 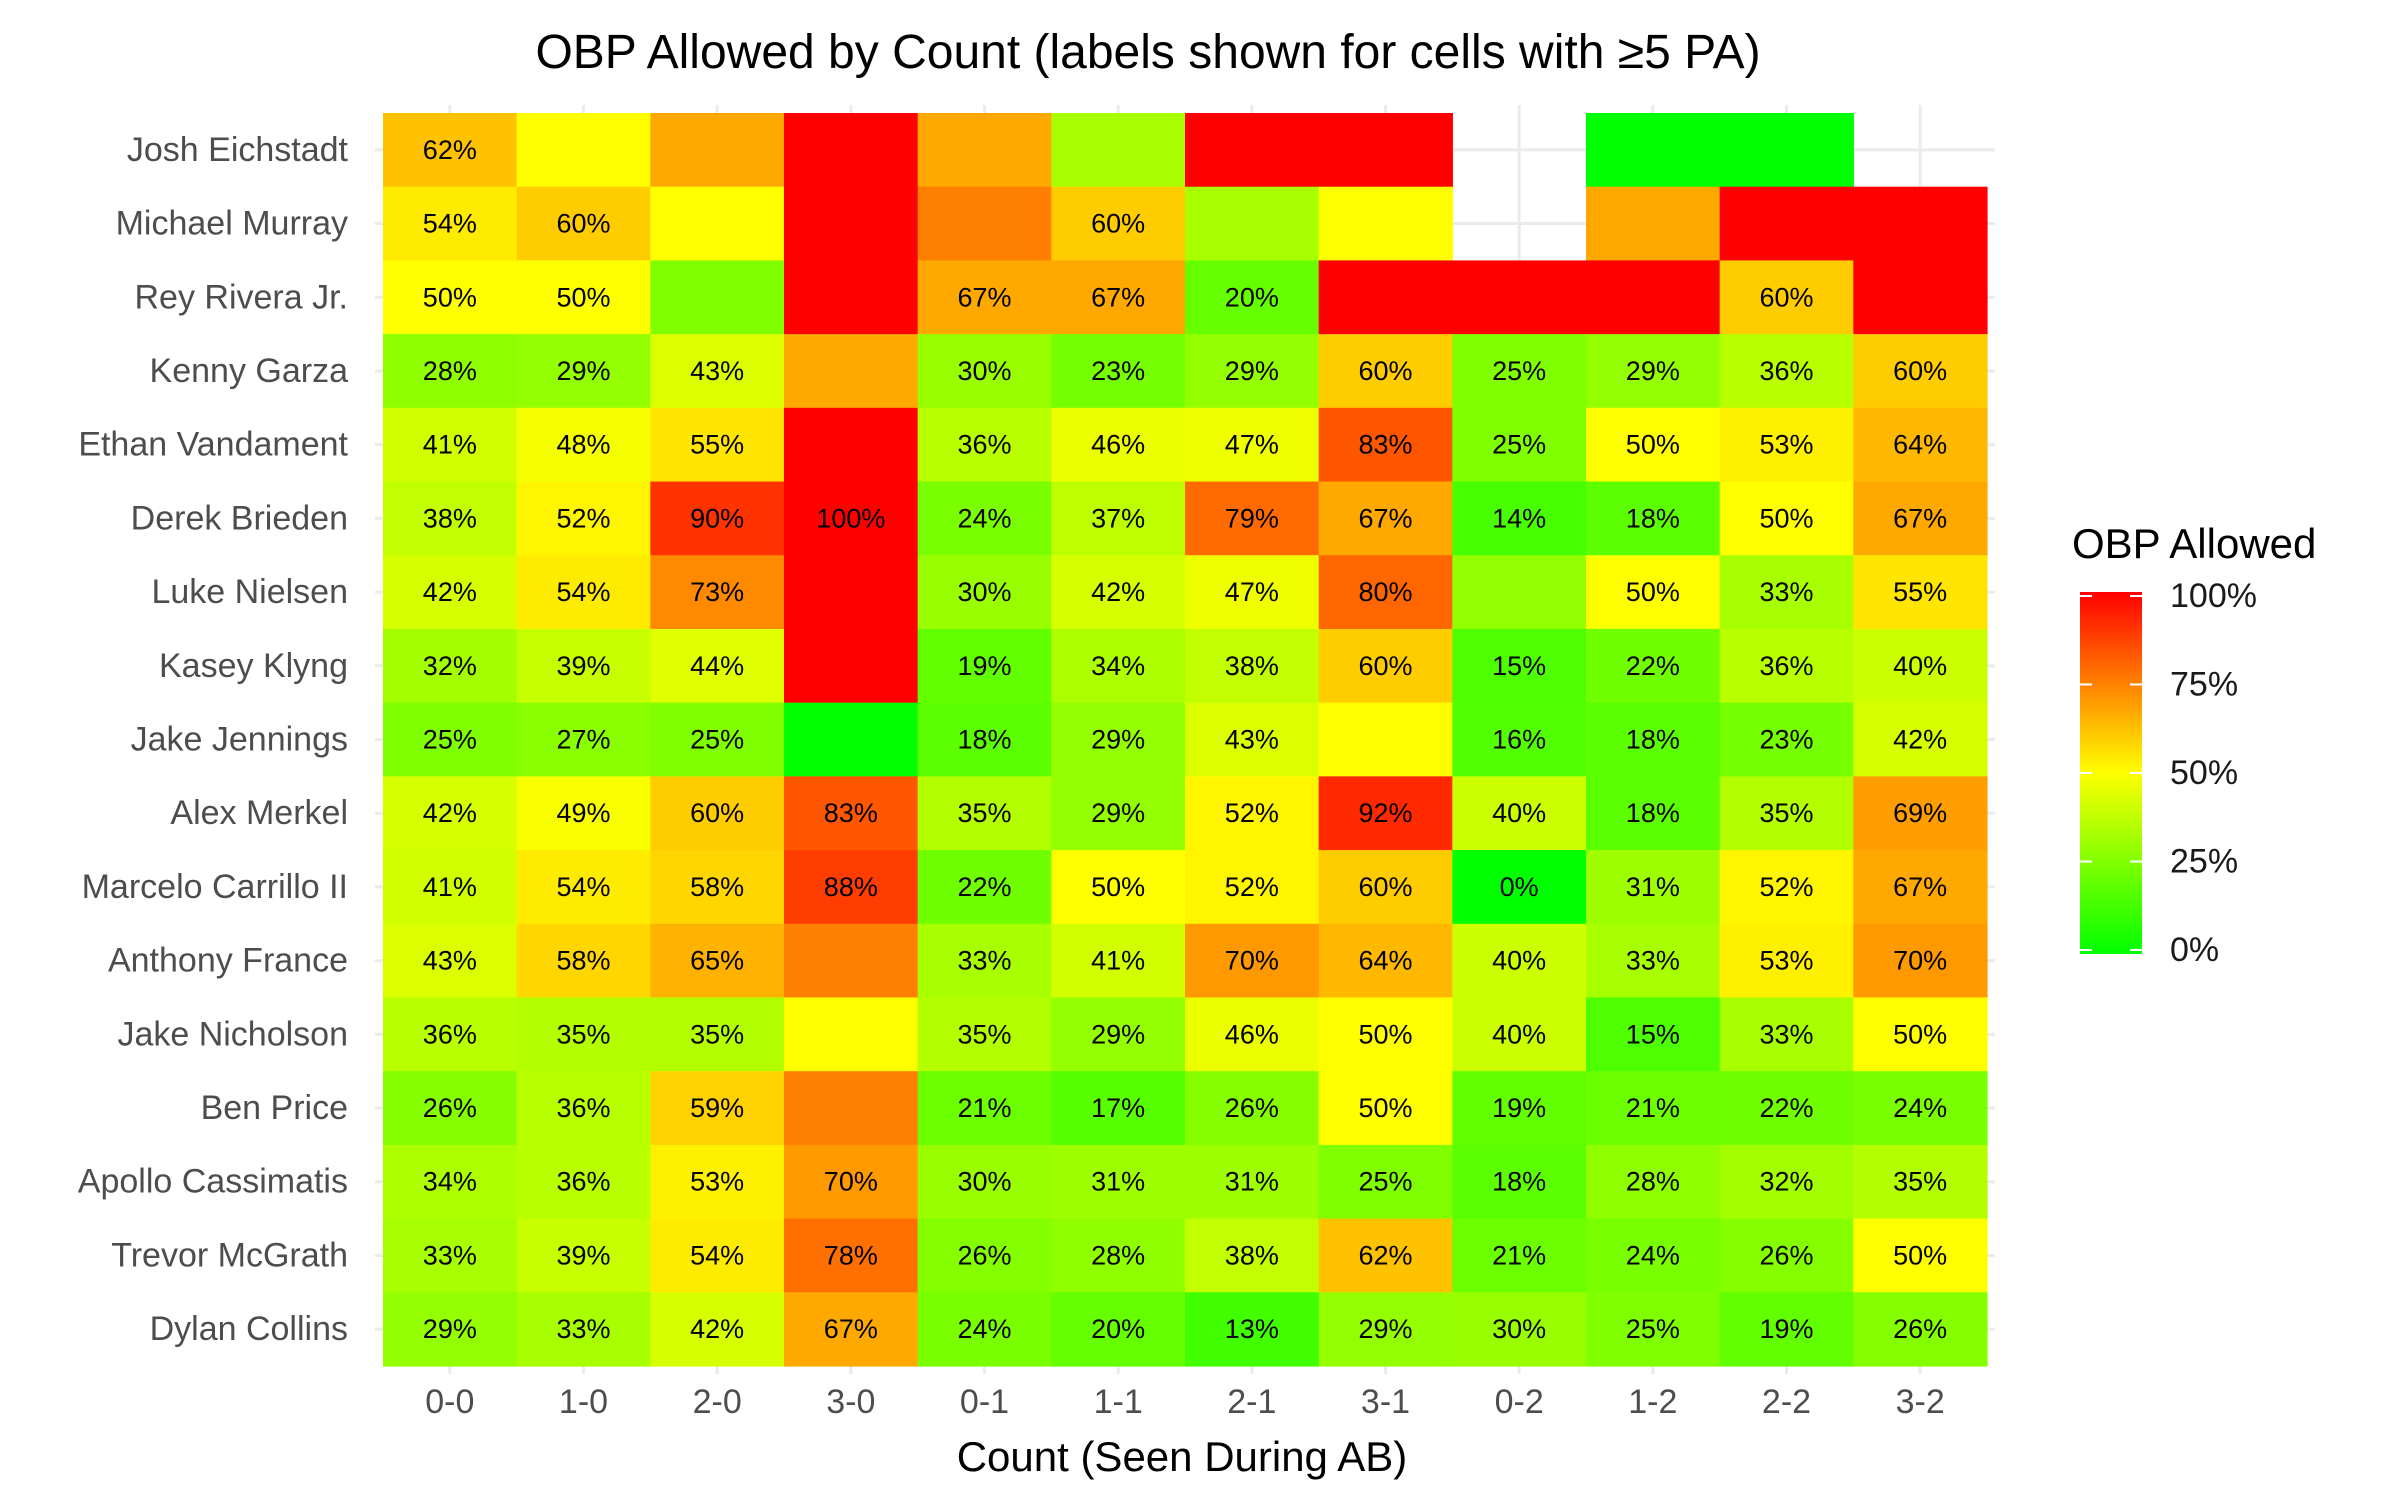 I want to click on cell-value-label: 88%, so click(x=851, y=887).